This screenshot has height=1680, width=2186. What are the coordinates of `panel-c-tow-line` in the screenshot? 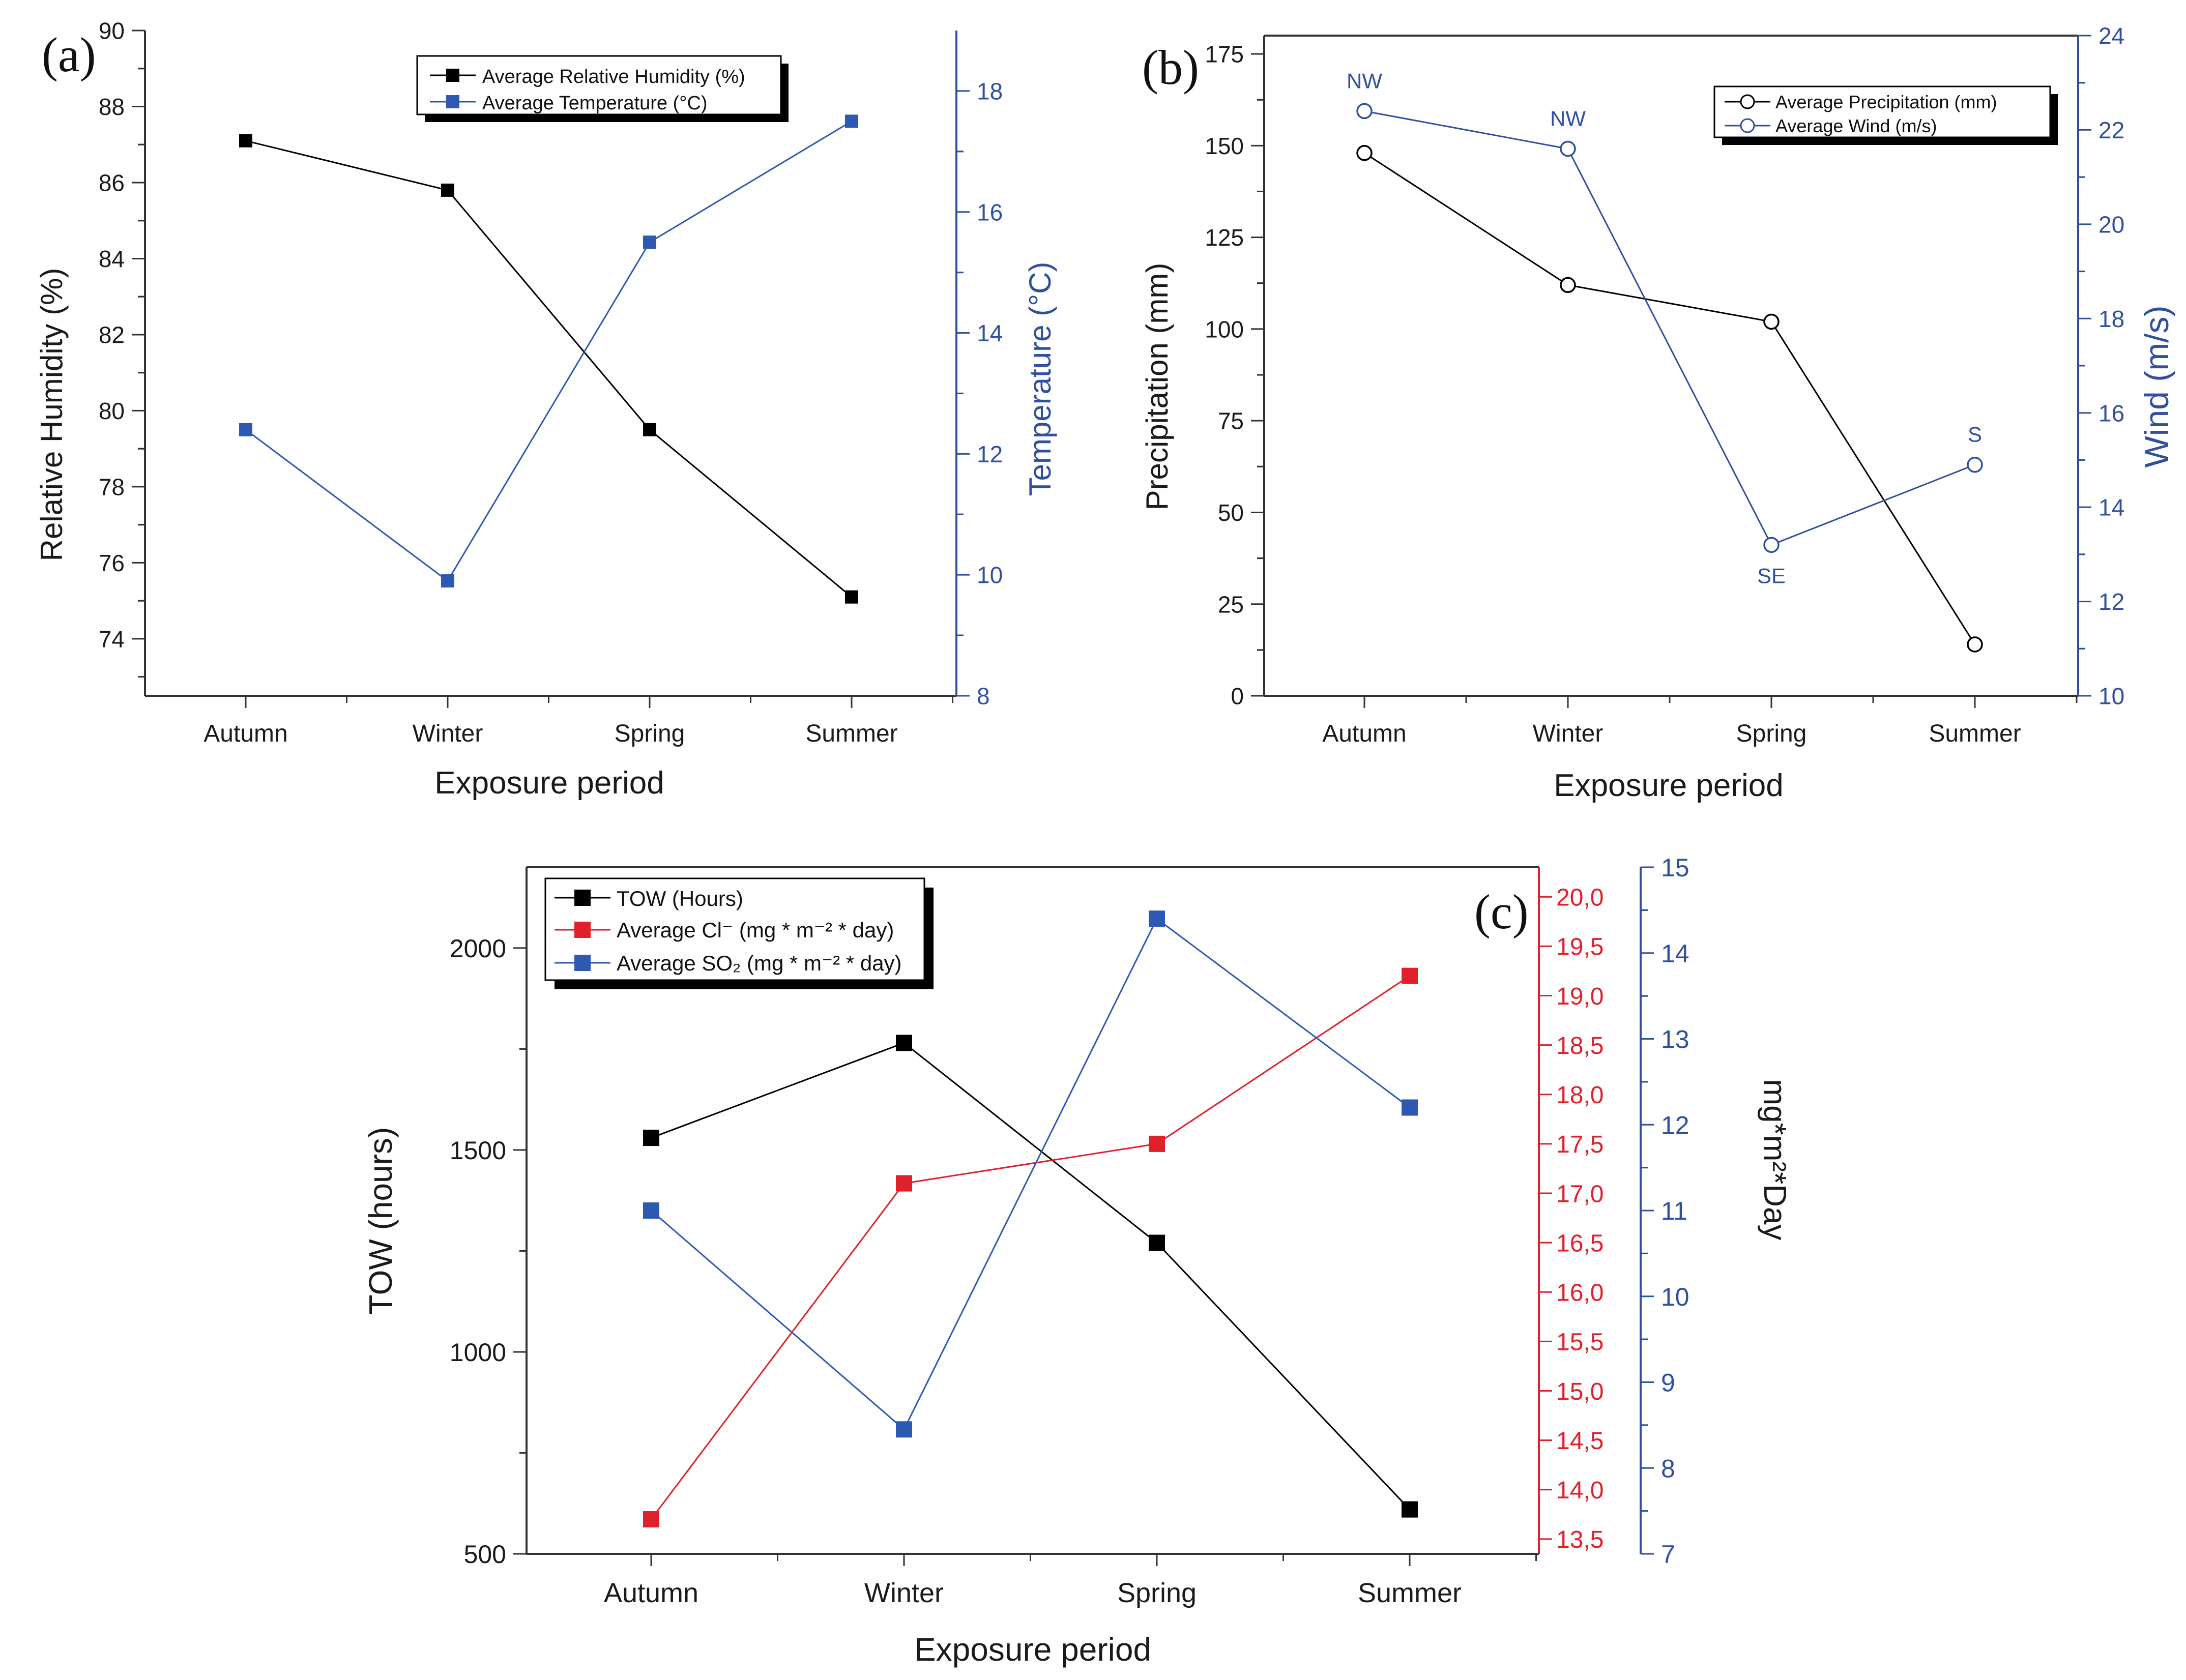 It's located at (1031, 1276).